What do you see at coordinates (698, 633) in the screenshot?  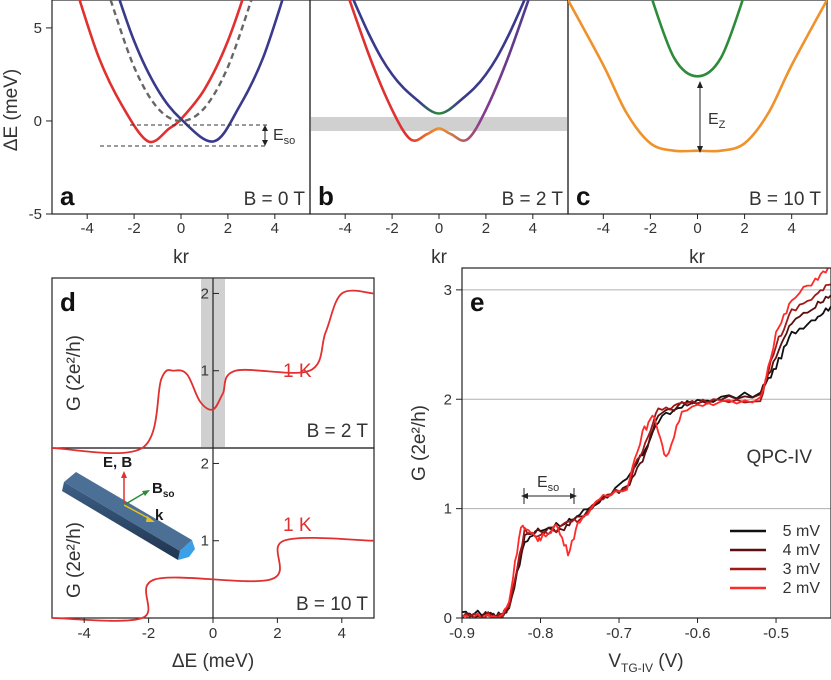 I see `panel-e-xtick-label: -0.6` at bounding box center [698, 633].